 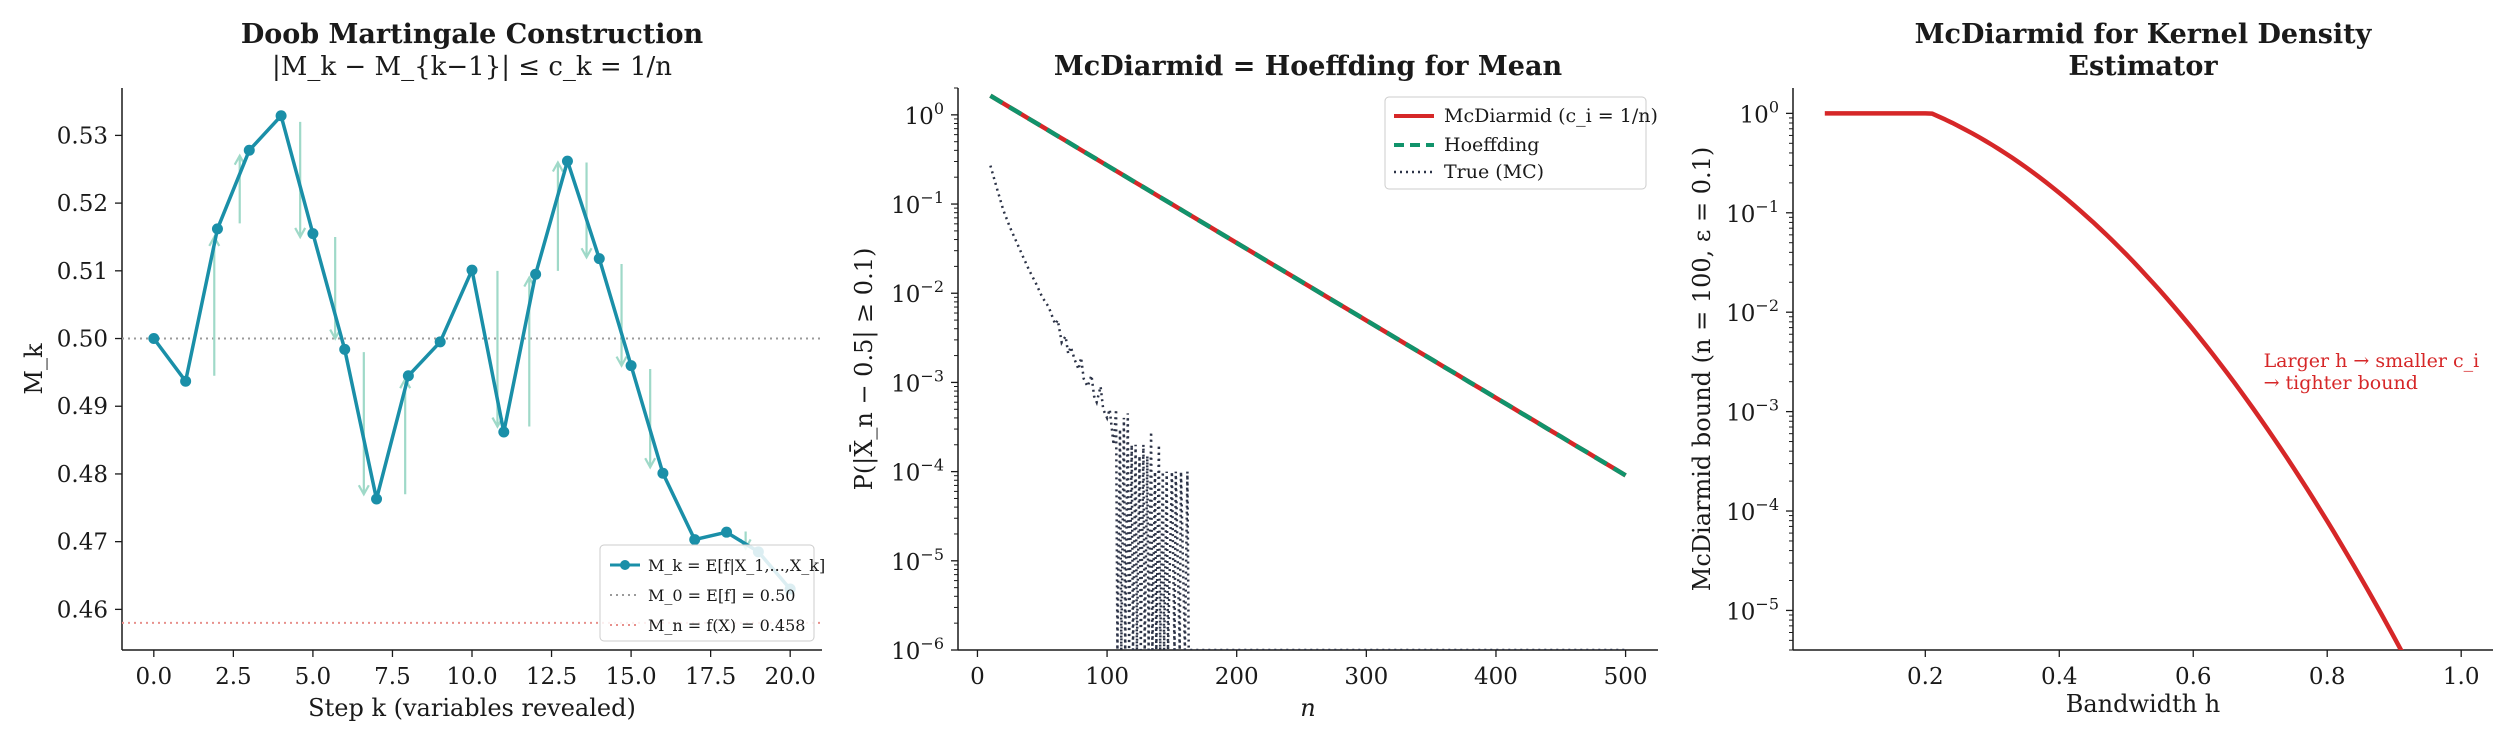 I want to click on x-tick-label: 1.0, so click(x=2461, y=677).